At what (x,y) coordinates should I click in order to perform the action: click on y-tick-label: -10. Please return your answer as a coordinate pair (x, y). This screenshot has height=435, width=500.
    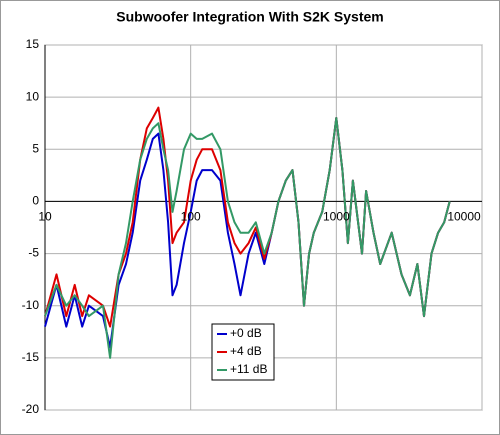
    Looking at the image, I should click on (31, 305).